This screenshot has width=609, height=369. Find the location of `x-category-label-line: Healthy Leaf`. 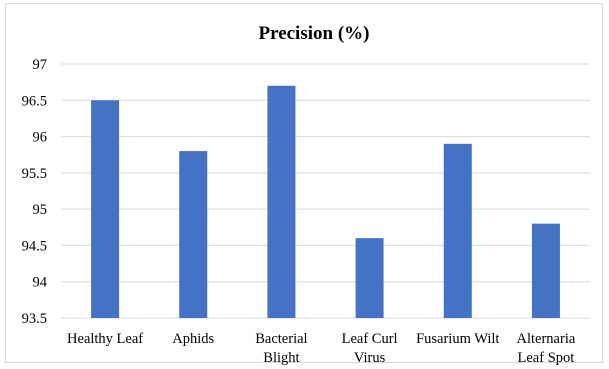

x-category-label-line: Healthy Leaf is located at coordinates (105, 339).